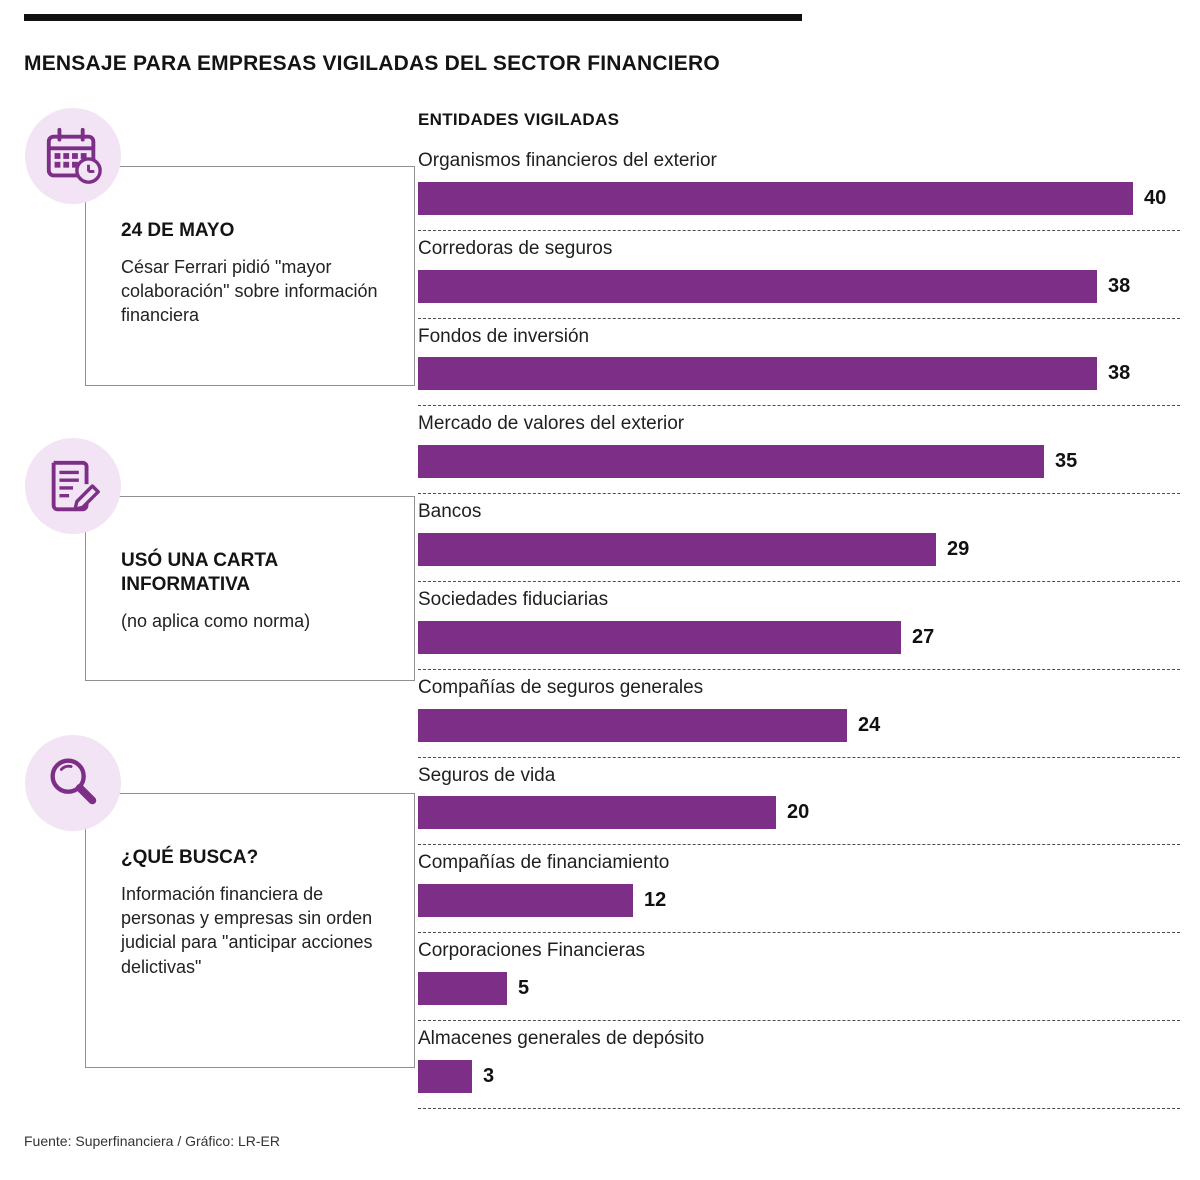 This screenshot has width=1200, height=1180. What do you see at coordinates (544, 863) in the screenshot?
I see `bar-label: Compañías de financiamiento` at bounding box center [544, 863].